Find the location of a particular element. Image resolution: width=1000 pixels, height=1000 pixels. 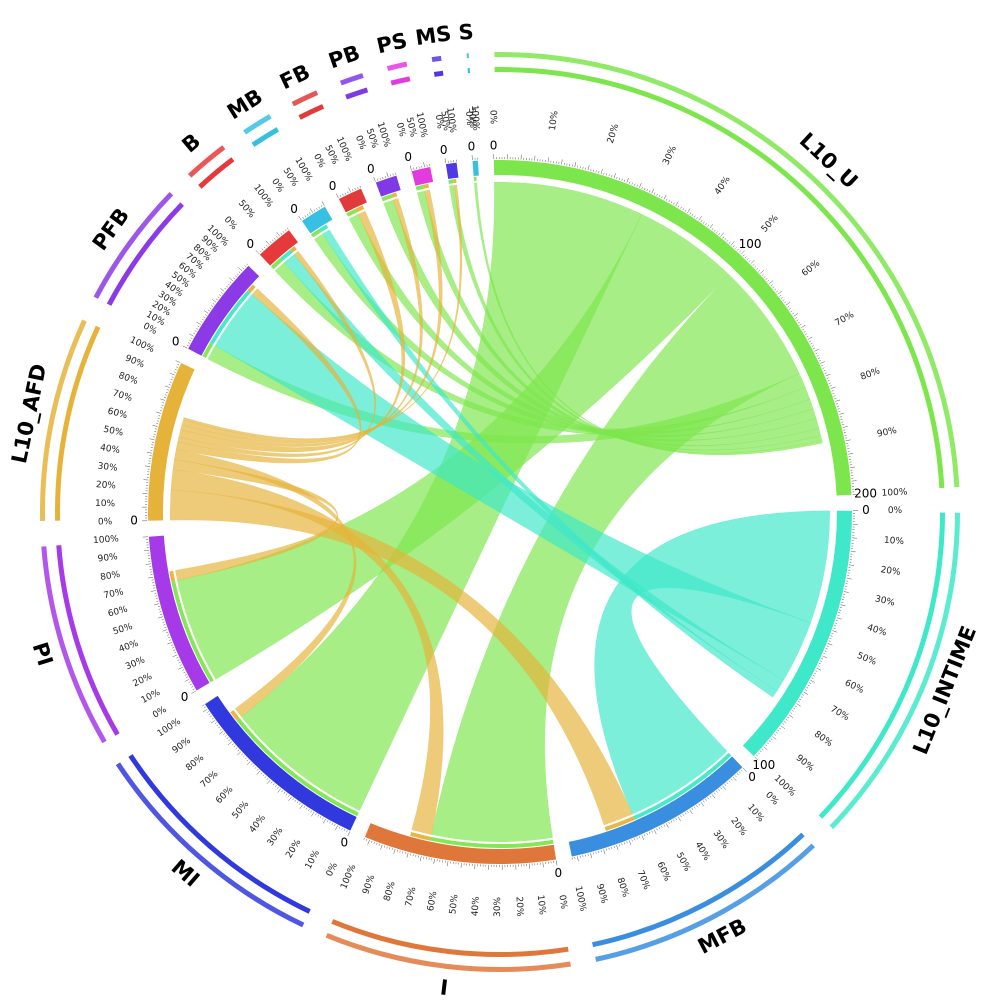

sector-inner-edge-fb is located at coordinates (359, 212).